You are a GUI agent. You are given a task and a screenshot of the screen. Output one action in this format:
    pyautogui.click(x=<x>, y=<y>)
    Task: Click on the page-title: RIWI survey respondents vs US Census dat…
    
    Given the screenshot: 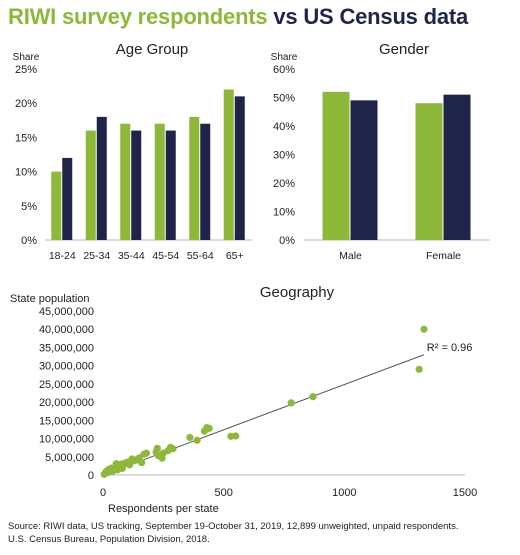 What is the action you would take?
    pyautogui.click(x=238, y=17)
    